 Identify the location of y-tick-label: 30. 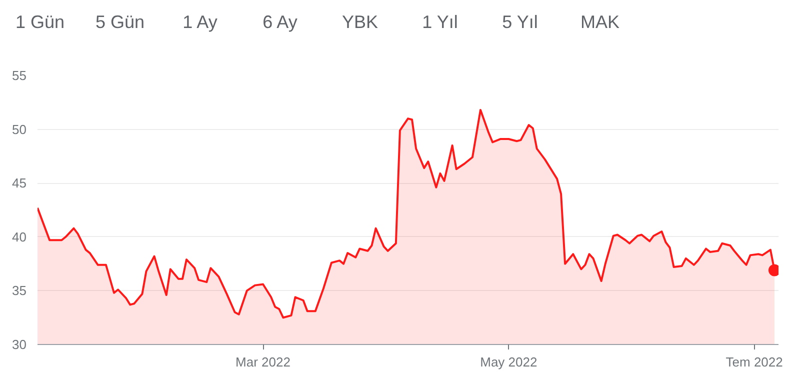
(19, 344).